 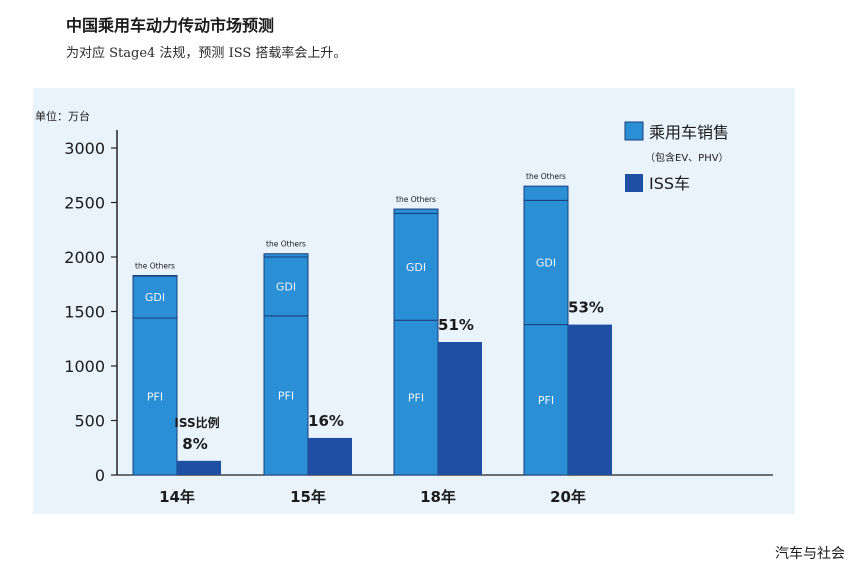 I want to click on legend-swatch-sales, so click(x=634, y=131).